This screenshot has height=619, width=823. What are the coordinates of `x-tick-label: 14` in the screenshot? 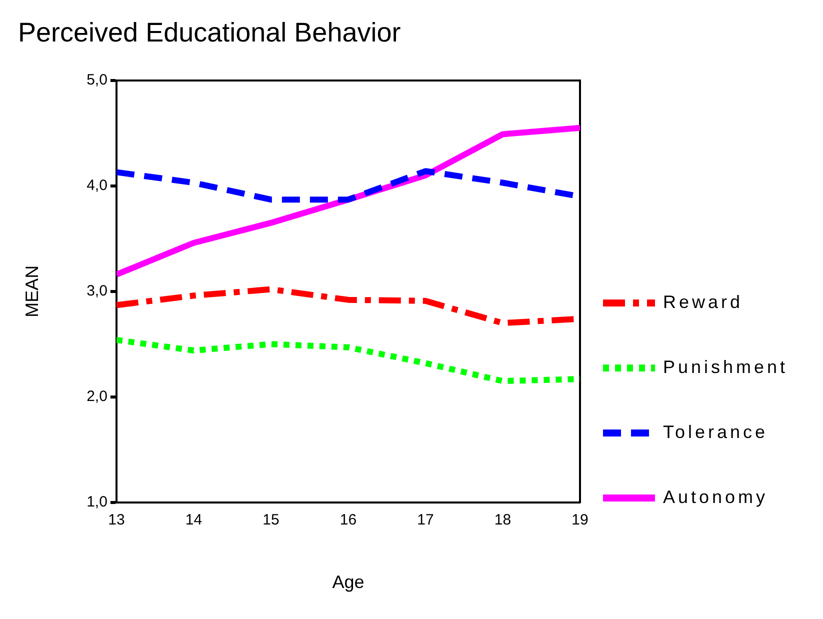 It's located at (193, 520).